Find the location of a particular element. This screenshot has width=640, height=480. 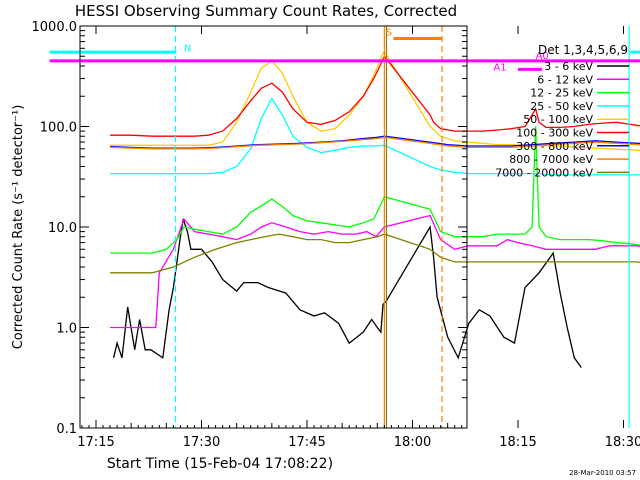

x-axis-label: Start Time (15-Feb-04 17:08:22) is located at coordinates (220, 464).